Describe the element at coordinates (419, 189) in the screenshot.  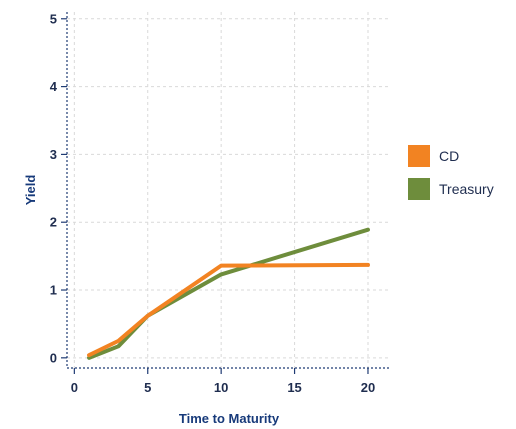
I see `legend-swatch-treasury` at that location.